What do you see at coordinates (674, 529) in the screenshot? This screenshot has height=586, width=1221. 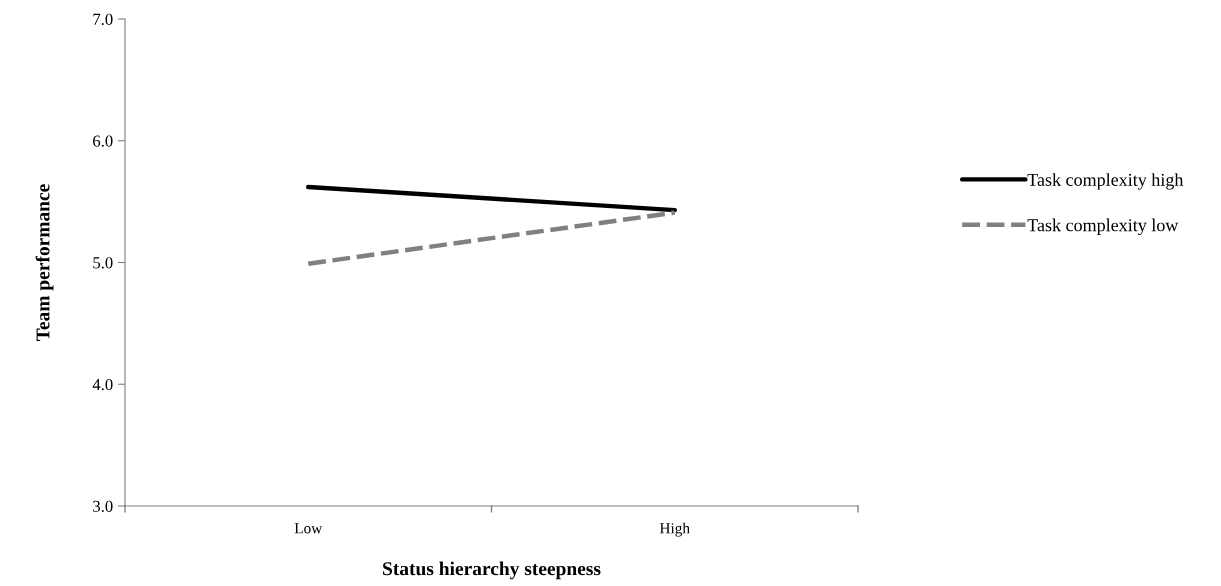 I see `x-tick-label: High` at bounding box center [674, 529].